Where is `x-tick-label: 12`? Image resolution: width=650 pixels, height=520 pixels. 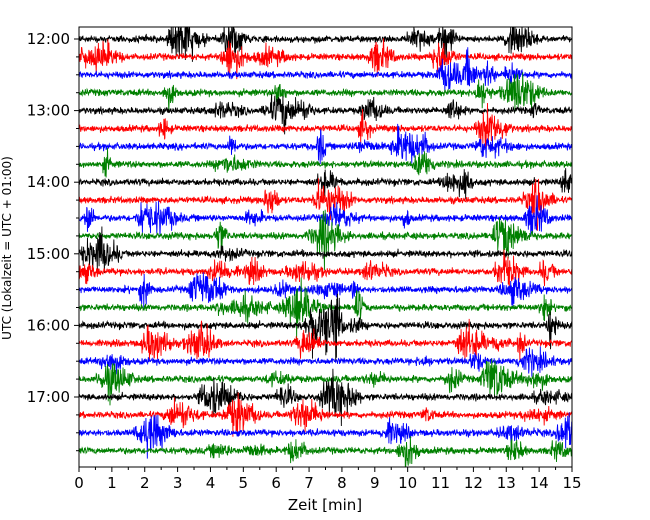
x-tick-label: 12 is located at coordinates (473, 483).